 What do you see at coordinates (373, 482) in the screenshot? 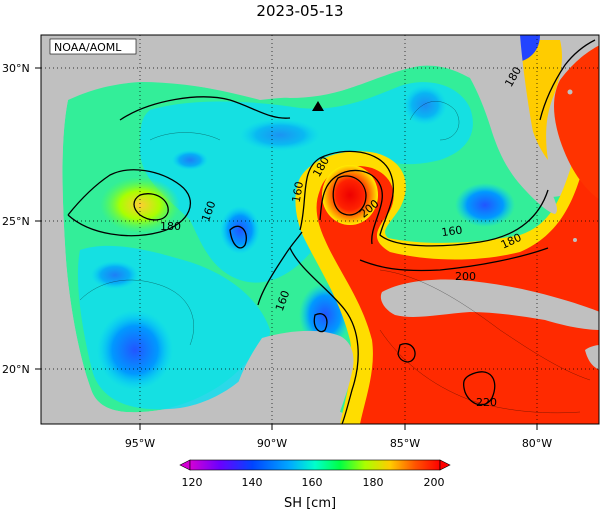
I see `colorbar-tick: 180` at bounding box center [373, 482].